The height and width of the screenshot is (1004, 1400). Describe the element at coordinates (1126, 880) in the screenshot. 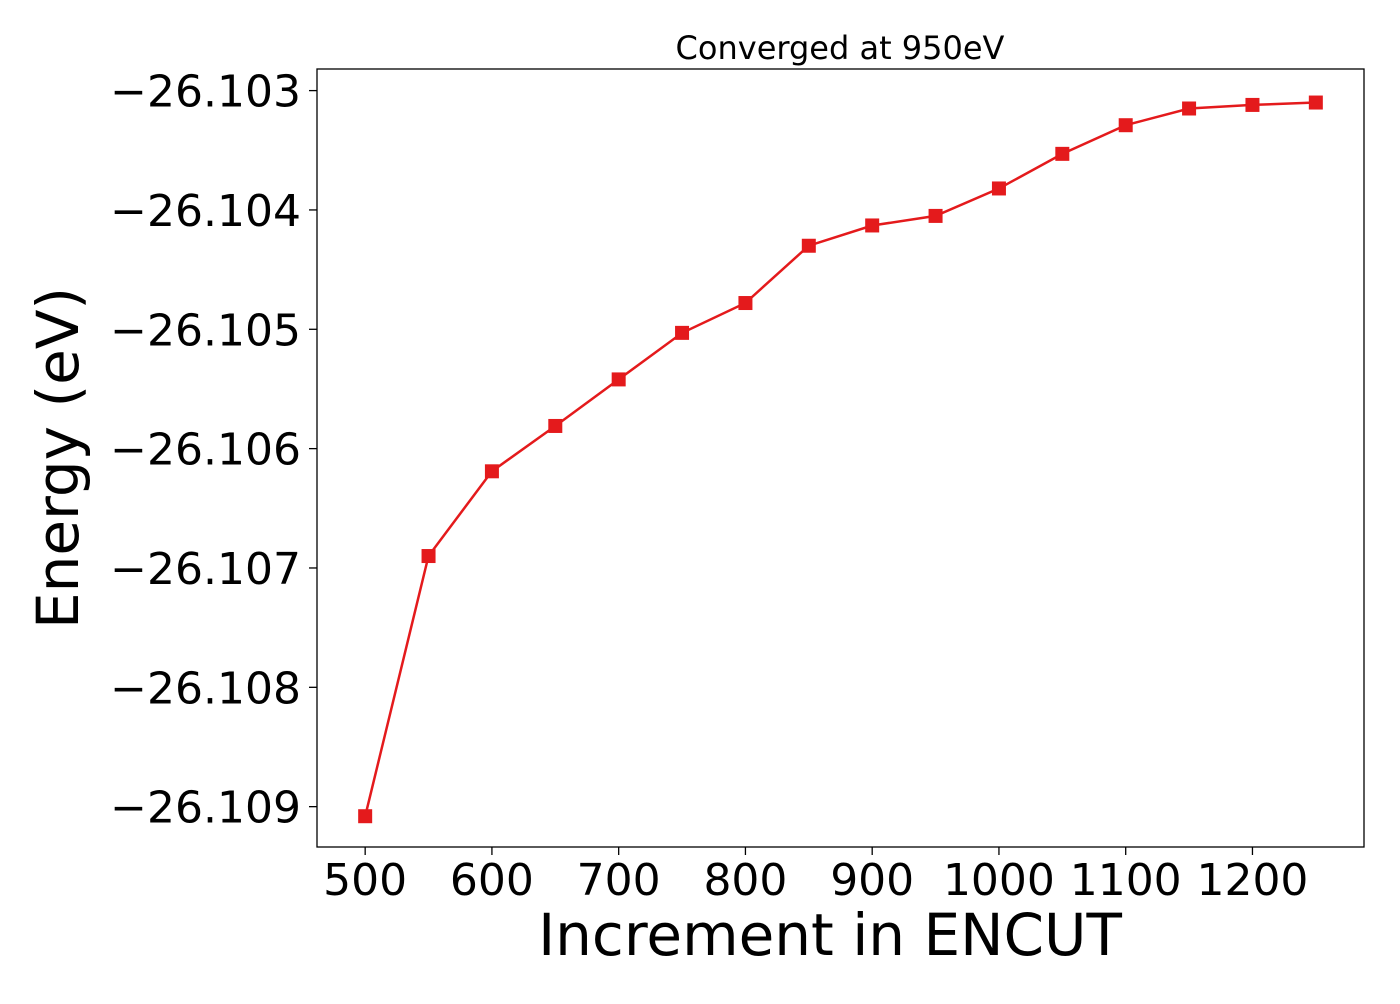

I see `x-tick-label: 1100` at that location.